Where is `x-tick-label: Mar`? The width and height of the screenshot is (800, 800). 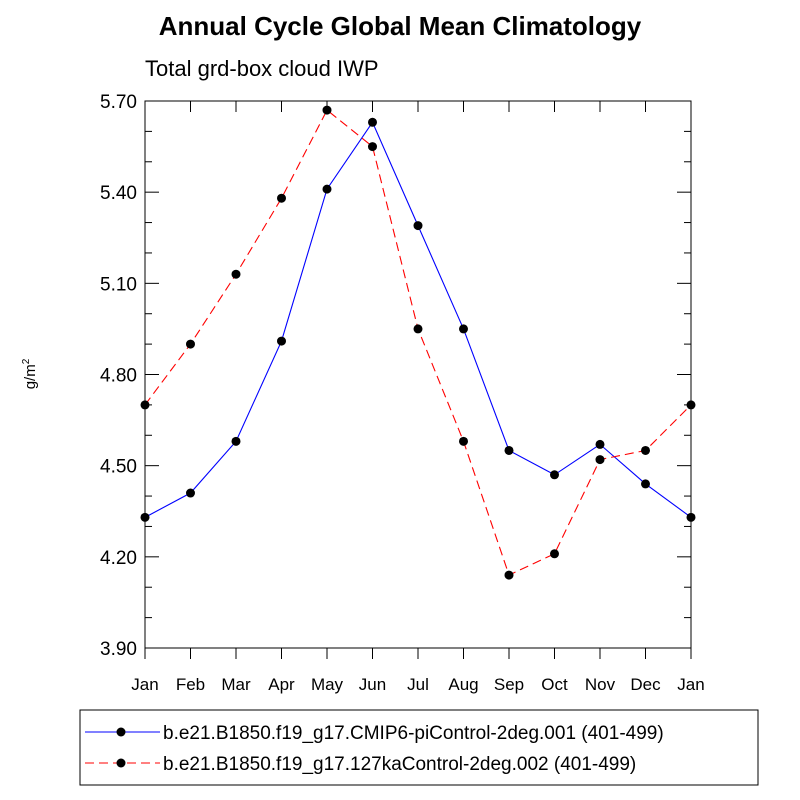
x-tick-label: Mar is located at coordinates (236, 684).